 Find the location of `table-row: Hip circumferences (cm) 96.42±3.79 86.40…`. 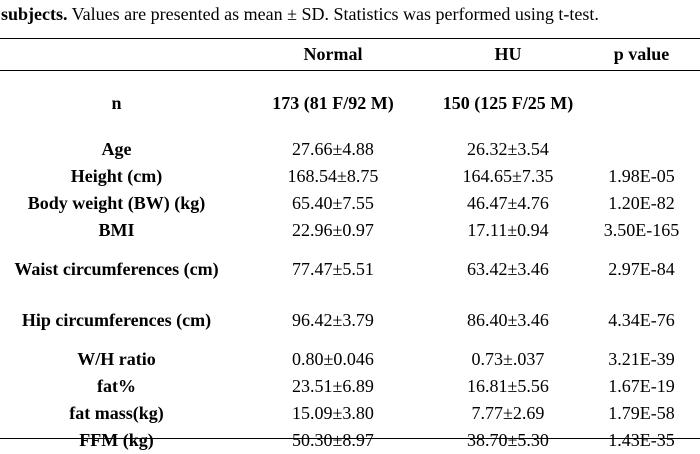

table-row: Hip circumferences (cm) 96.42±3.79 86.40… is located at coordinates (350, 320).